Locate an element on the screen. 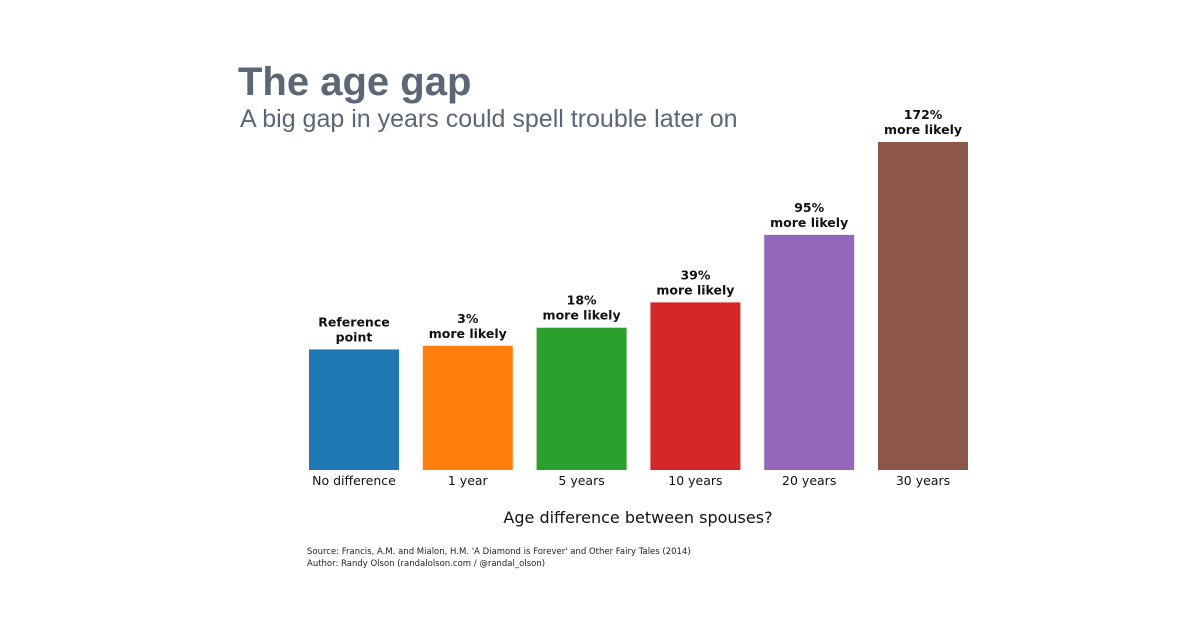 The image size is (1200, 630). data-label-10-years-1: 39% is located at coordinates (695, 274).